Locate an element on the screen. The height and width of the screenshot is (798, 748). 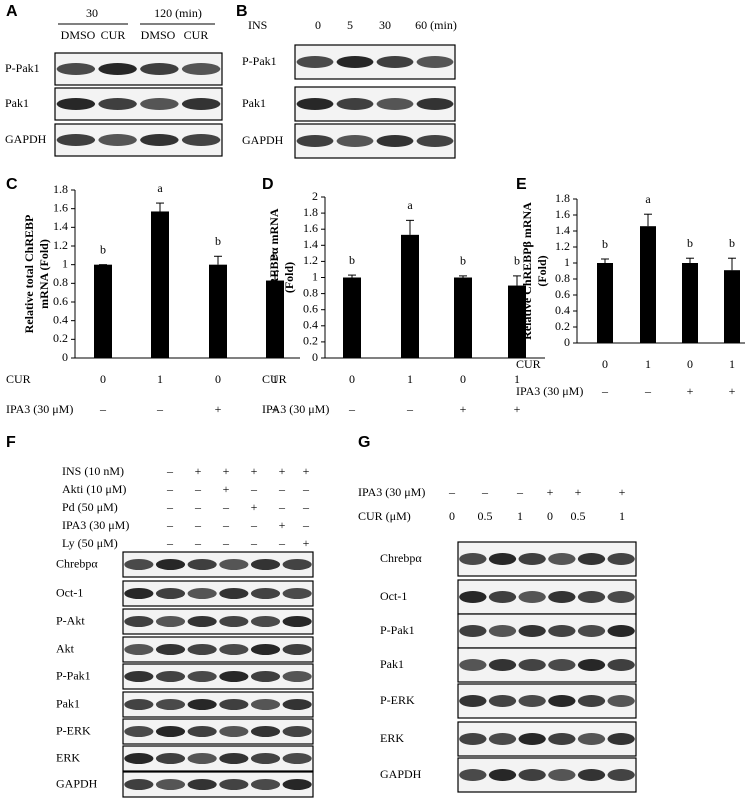
y-tick-label: 1.8 is located at coordinates (562, 198).